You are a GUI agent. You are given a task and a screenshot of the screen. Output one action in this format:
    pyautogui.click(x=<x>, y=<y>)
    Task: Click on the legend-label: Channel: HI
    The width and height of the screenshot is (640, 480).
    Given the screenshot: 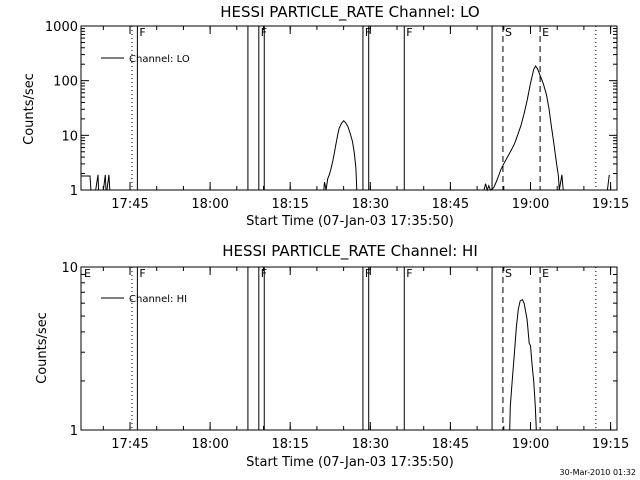 What is the action you would take?
    pyautogui.click(x=158, y=299)
    